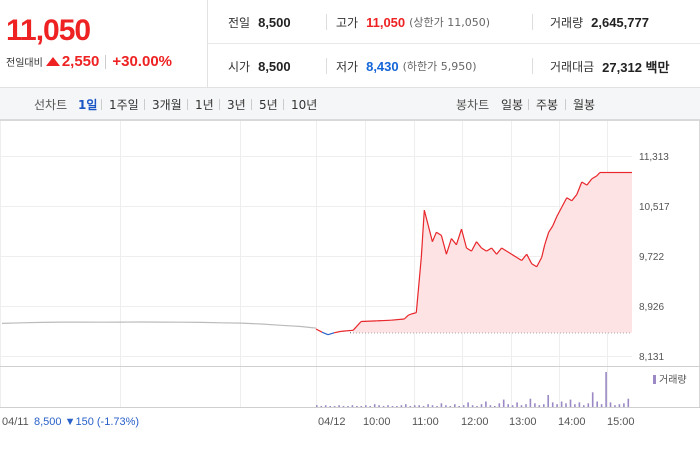 The width and height of the screenshot is (700, 454). What do you see at coordinates (382, 66) in the screenshot?
I see `stat-value: 8,430` at bounding box center [382, 66].